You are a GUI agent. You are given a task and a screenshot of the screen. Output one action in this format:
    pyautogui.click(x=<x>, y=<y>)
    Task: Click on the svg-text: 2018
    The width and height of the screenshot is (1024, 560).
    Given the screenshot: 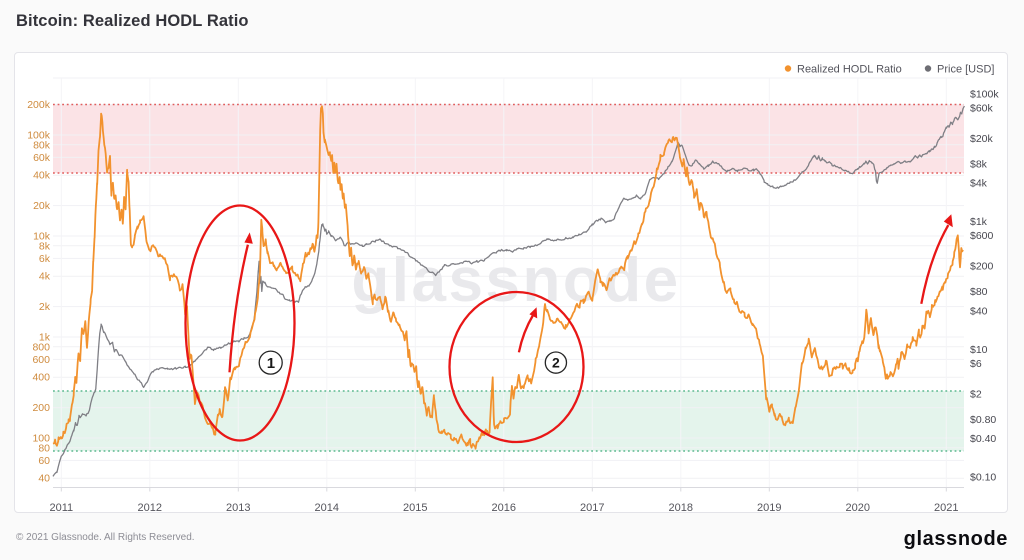 What is the action you would take?
    pyautogui.click(x=681, y=508)
    